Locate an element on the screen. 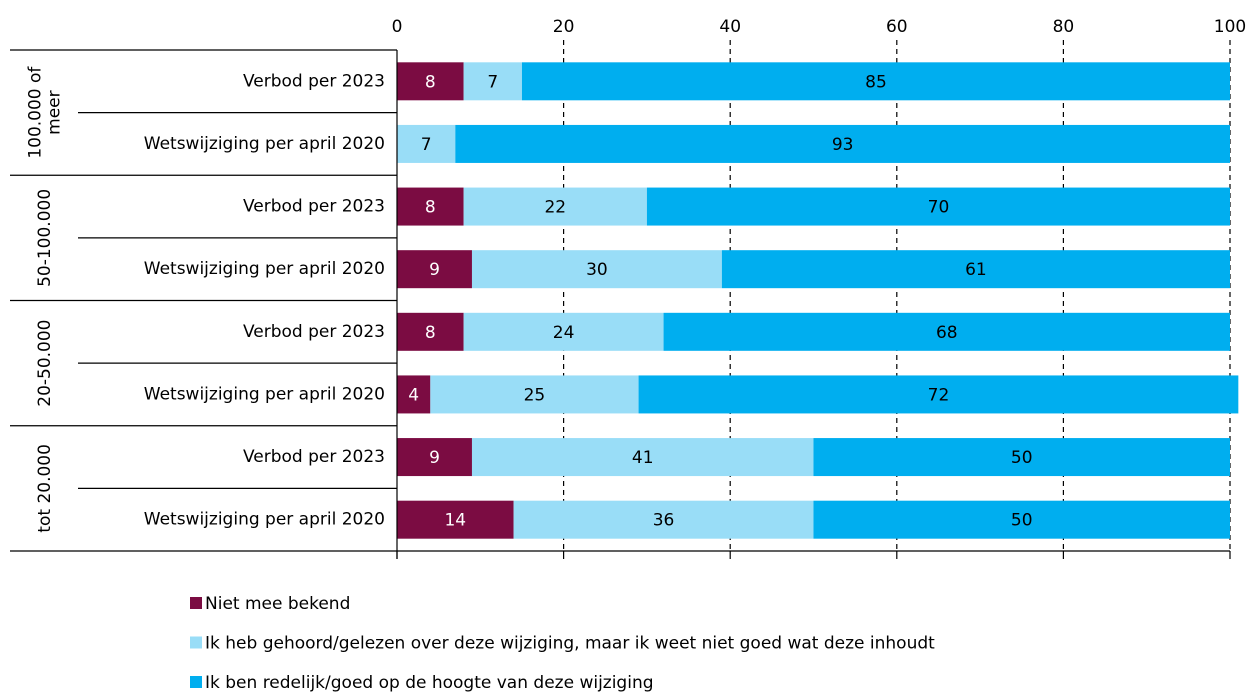 The height and width of the screenshot is (693, 1253). data-label: 4 is located at coordinates (413, 395).